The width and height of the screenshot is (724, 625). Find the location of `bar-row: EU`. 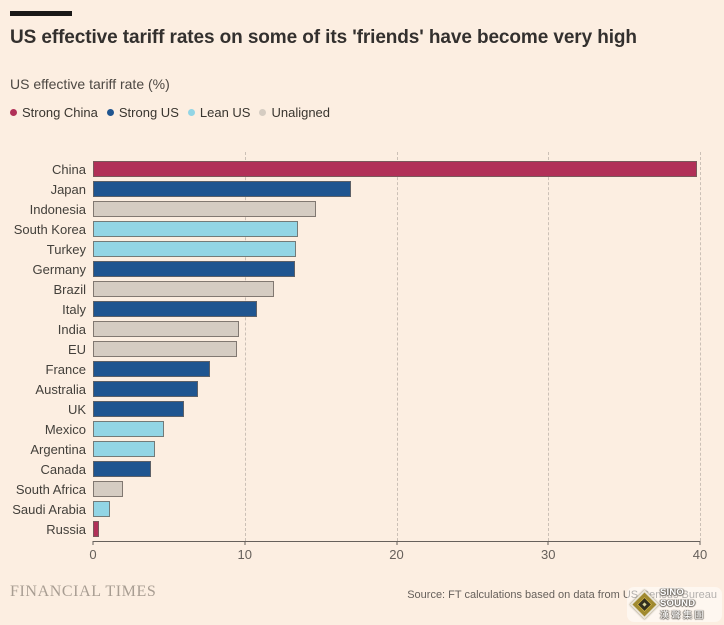

bar-row: EU is located at coordinates (350, 349).